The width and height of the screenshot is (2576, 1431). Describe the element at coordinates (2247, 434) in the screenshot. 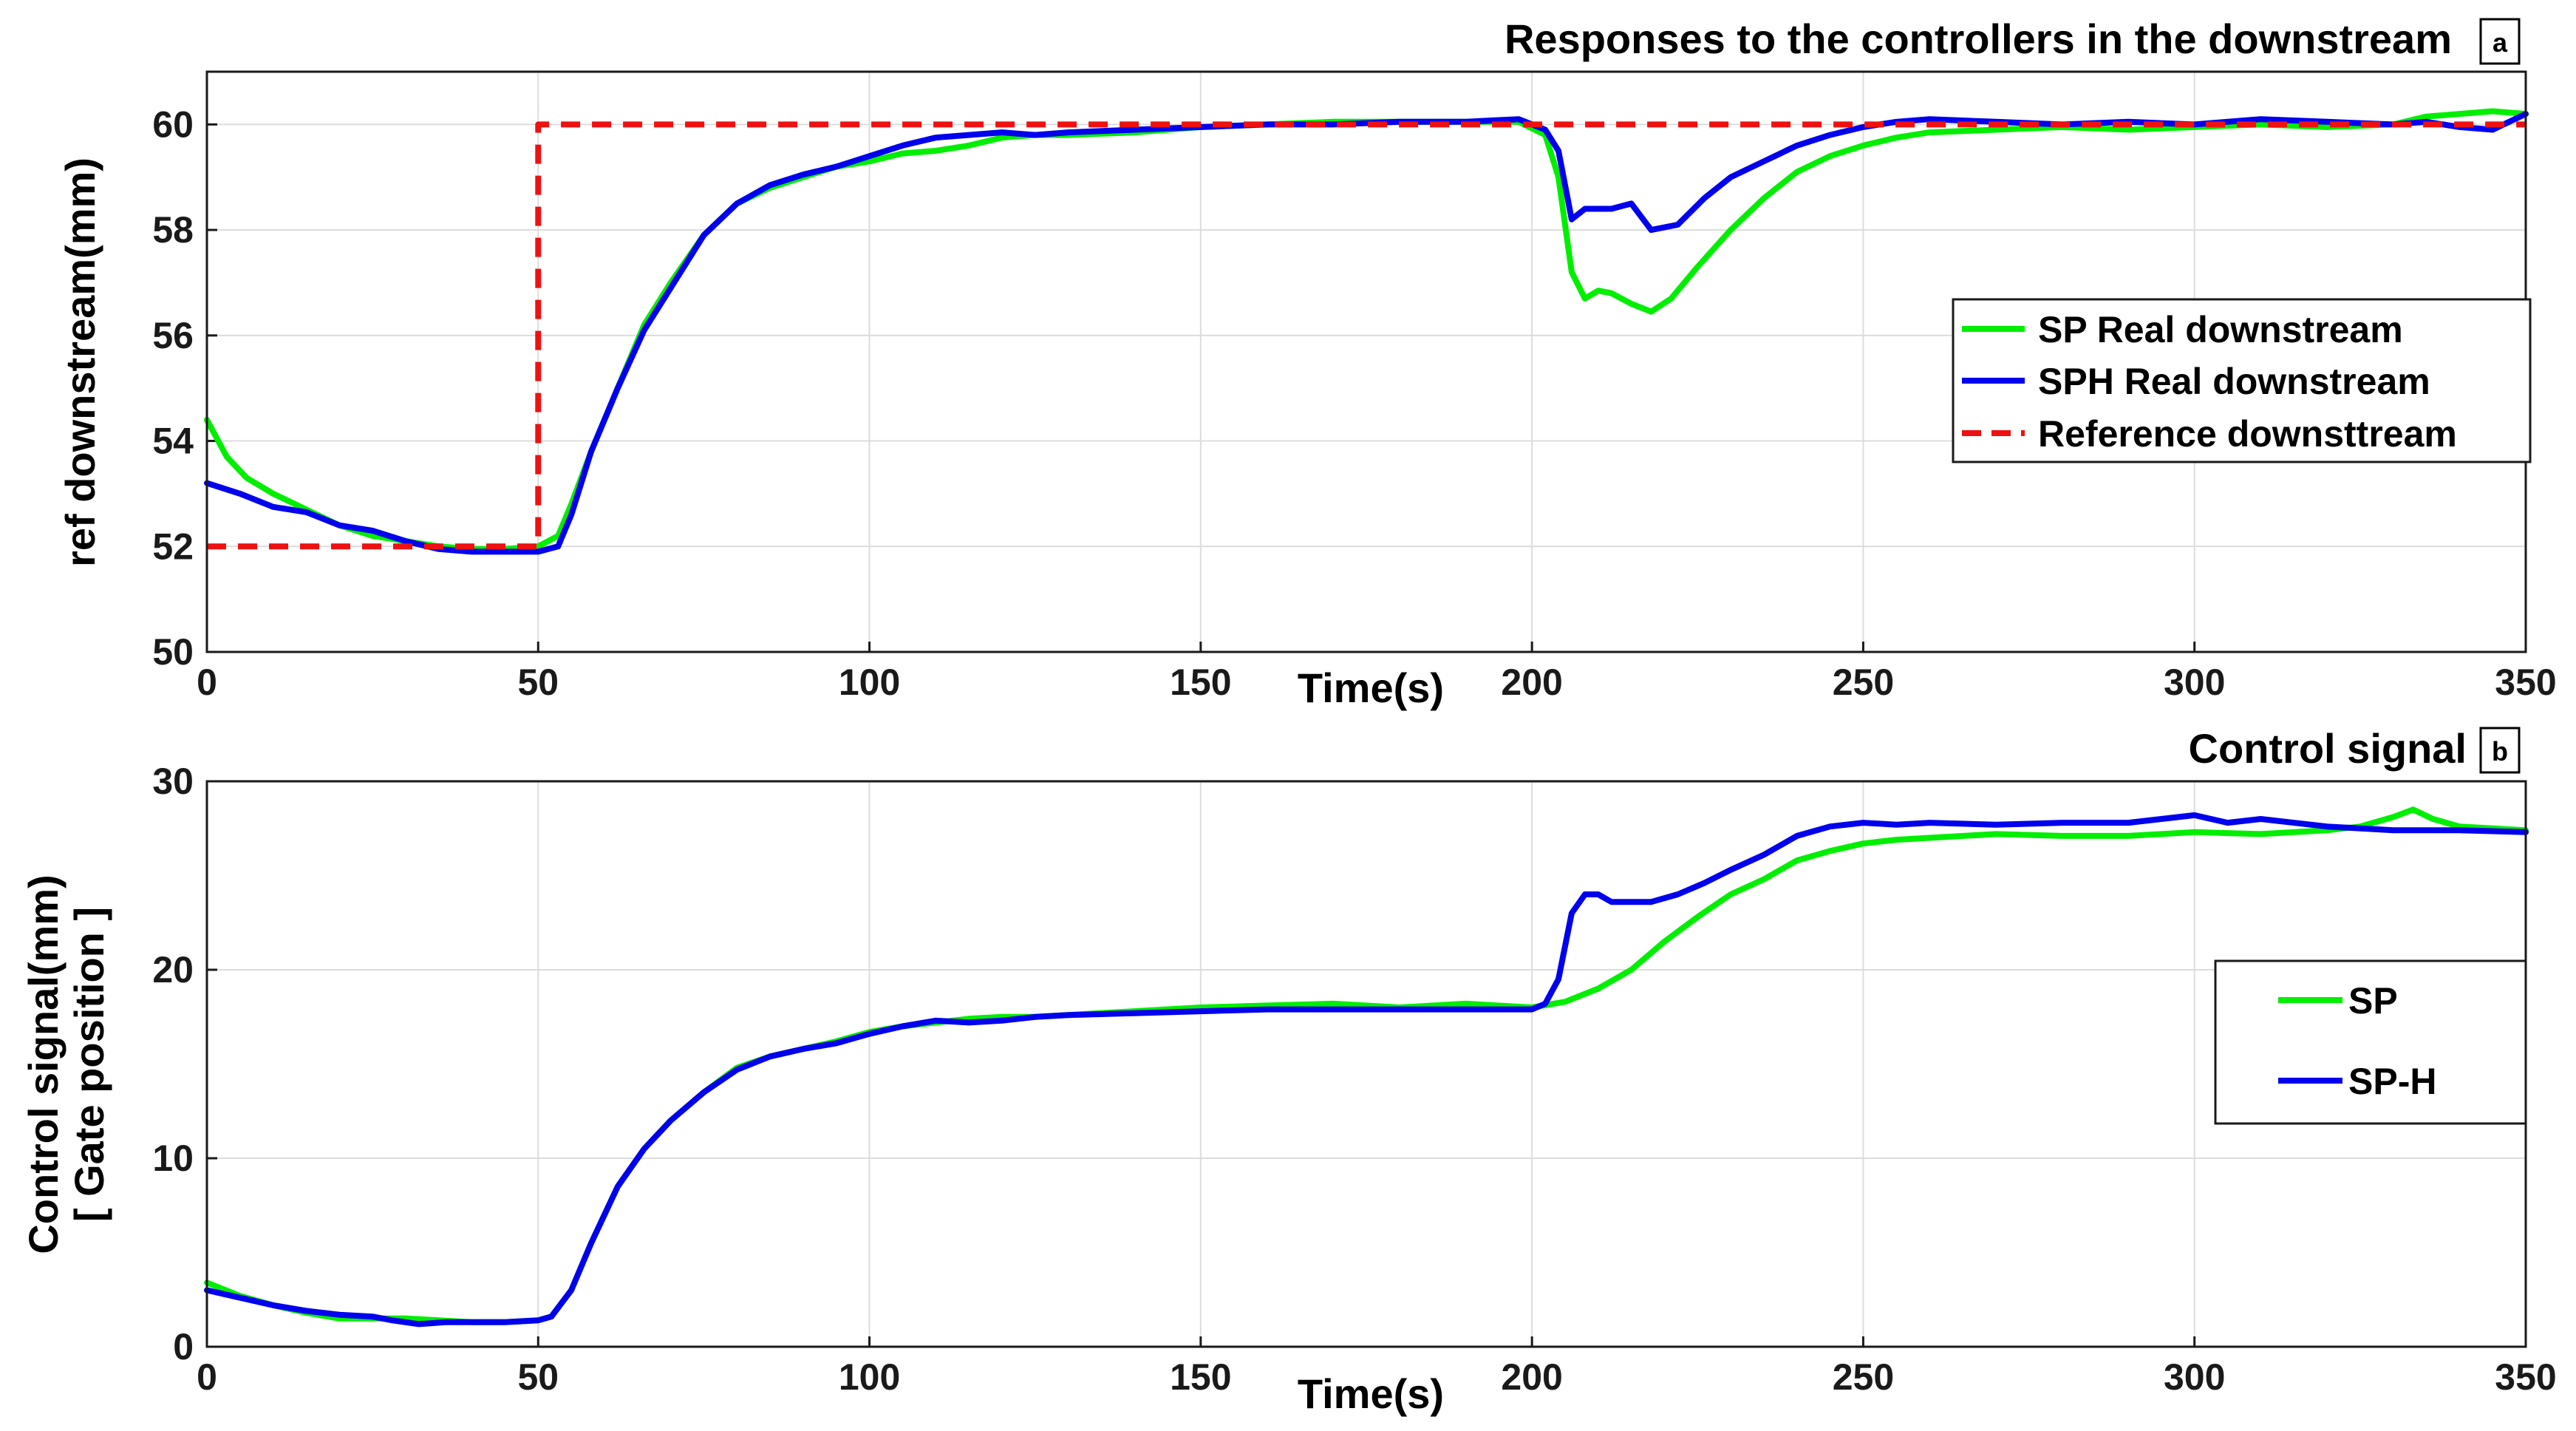

I see `legend-label-reference: Reference downsttream` at that location.